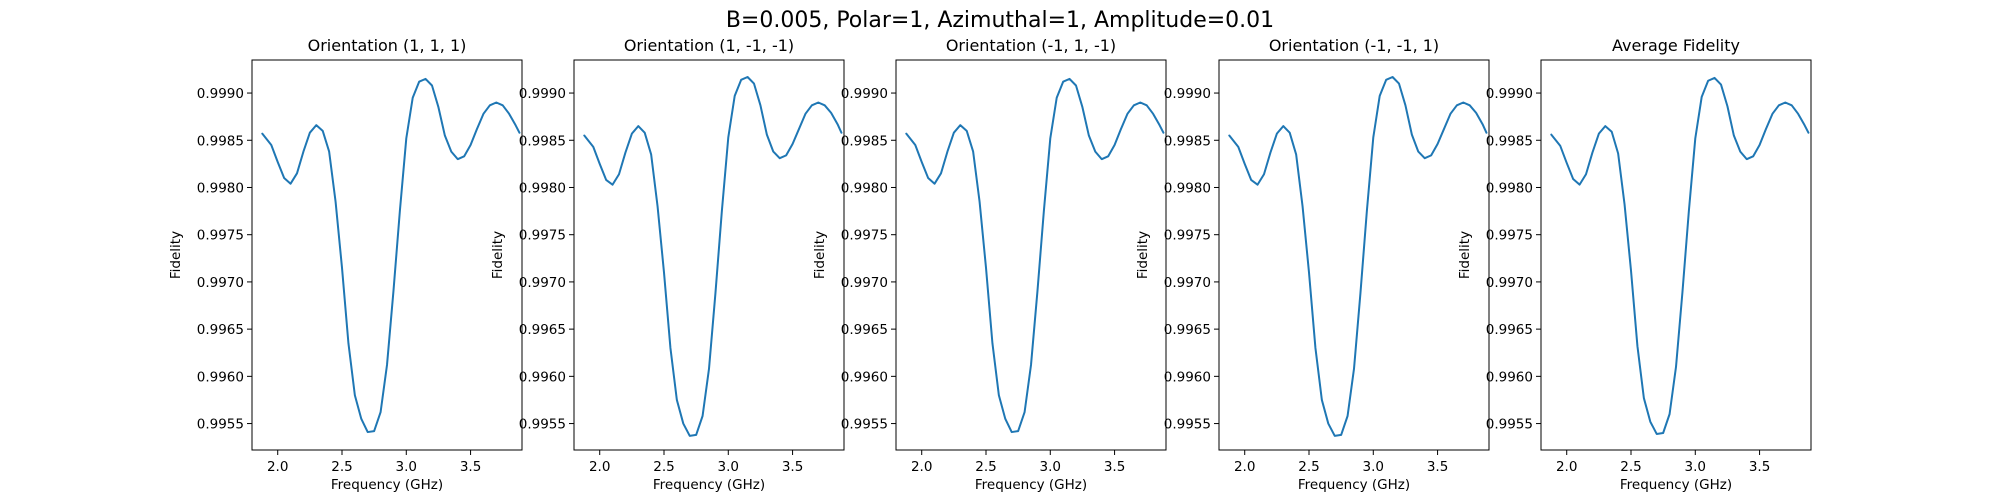  What do you see at coordinates (709, 45) in the screenshot?
I see `subplot-title: Orientation (1, -1, -1)` at bounding box center [709, 45].